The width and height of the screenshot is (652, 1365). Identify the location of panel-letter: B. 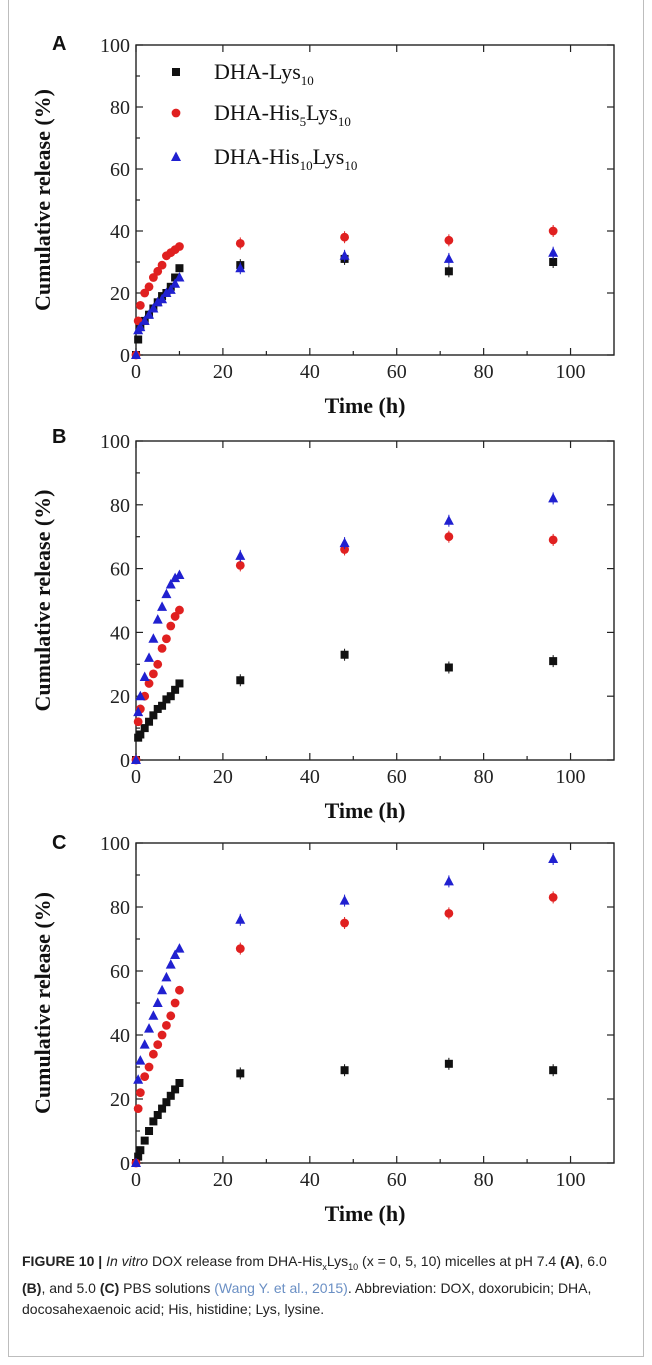
(59, 437).